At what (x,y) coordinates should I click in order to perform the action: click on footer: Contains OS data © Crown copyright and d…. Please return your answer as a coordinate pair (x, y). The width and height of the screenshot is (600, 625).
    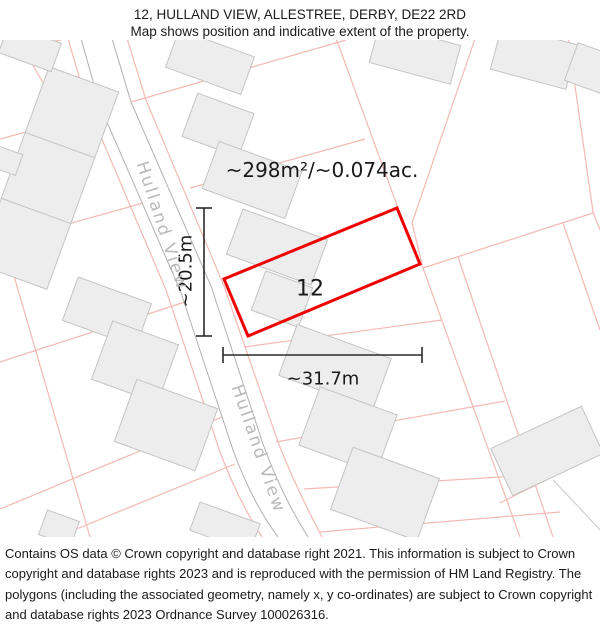
    Looking at the image, I should click on (300, 581).